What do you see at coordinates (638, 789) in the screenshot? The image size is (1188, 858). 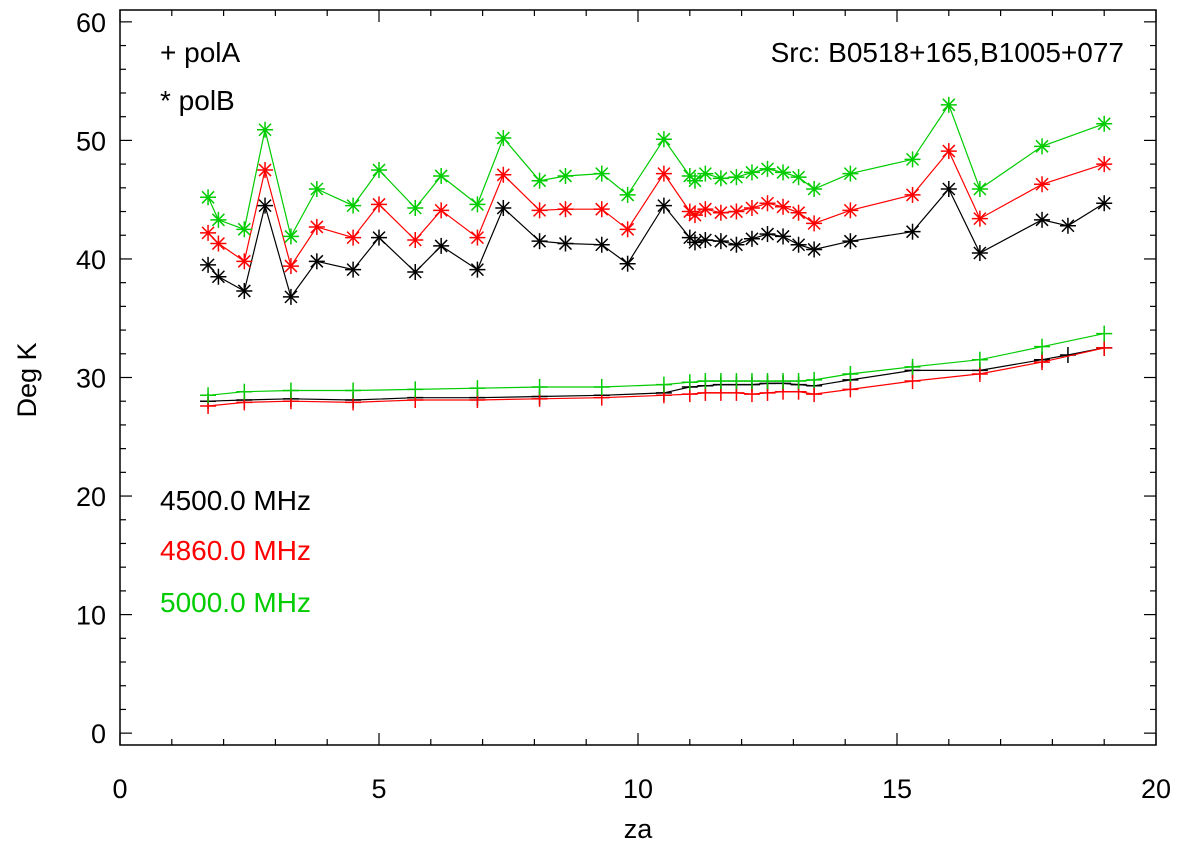 I see `x-tick-label: 10` at bounding box center [638, 789].